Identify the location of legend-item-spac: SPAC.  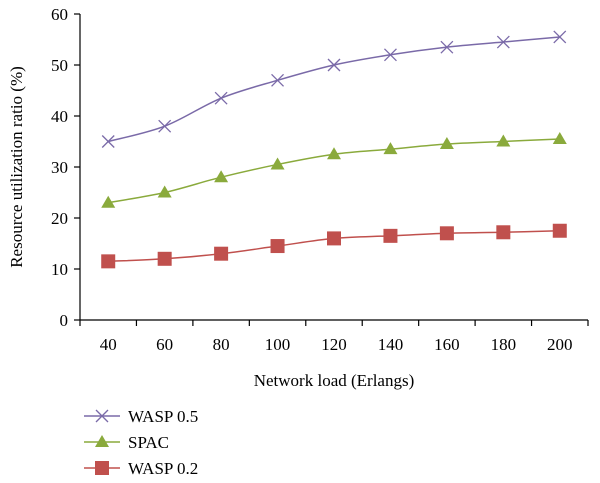
(126, 442).